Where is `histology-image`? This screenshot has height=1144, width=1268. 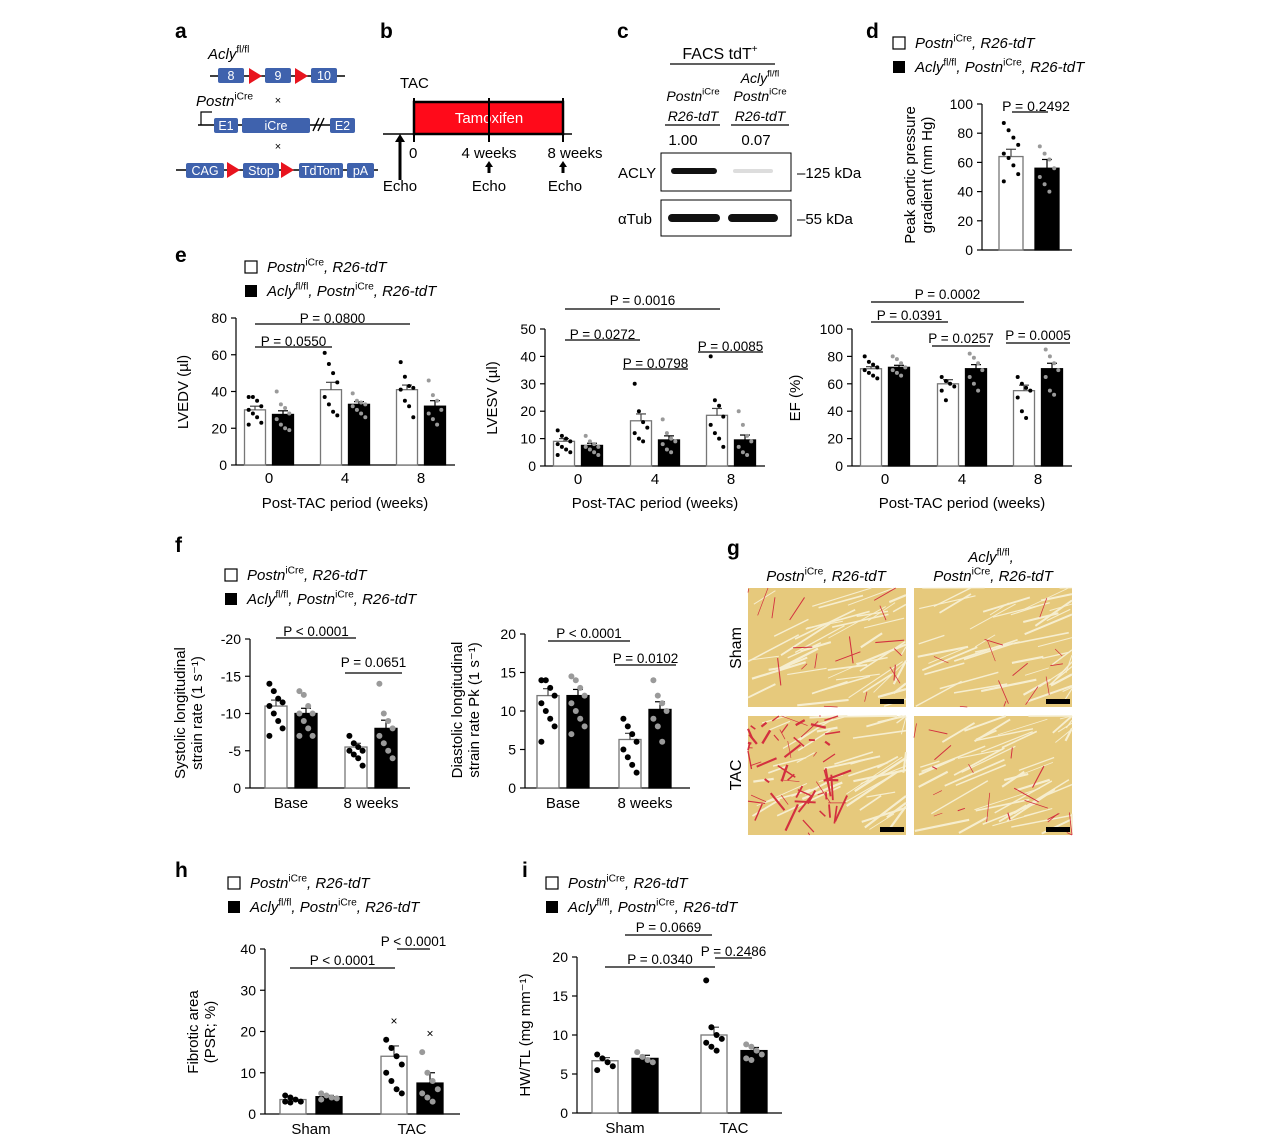 histology-image is located at coordinates (827, 775).